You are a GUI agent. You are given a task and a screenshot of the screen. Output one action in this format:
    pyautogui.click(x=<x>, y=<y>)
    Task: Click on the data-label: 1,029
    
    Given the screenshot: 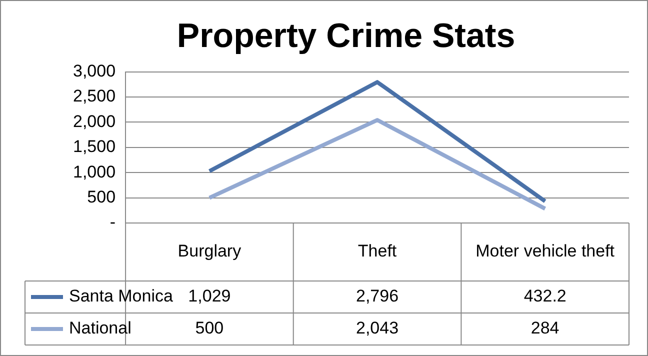 What is the action you would take?
    pyautogui.click(x=209, y=296)
    